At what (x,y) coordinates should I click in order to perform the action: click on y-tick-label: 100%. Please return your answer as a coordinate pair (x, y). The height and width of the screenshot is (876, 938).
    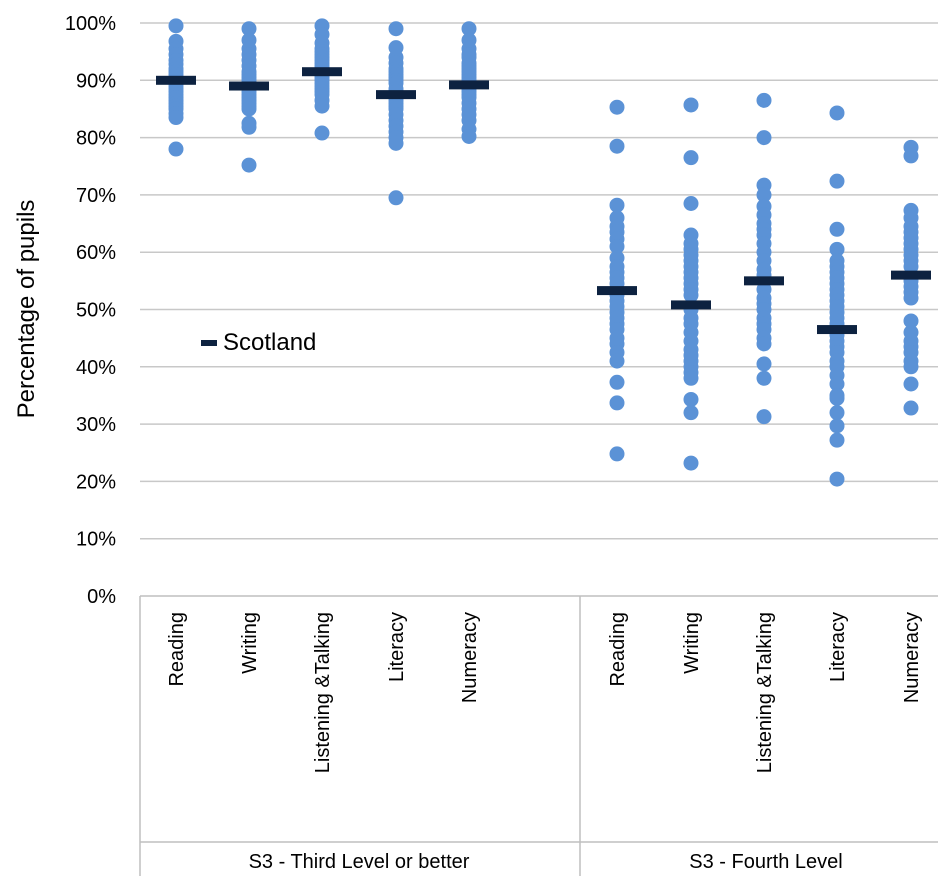
    Looking at the image, I should click on (90, 24).